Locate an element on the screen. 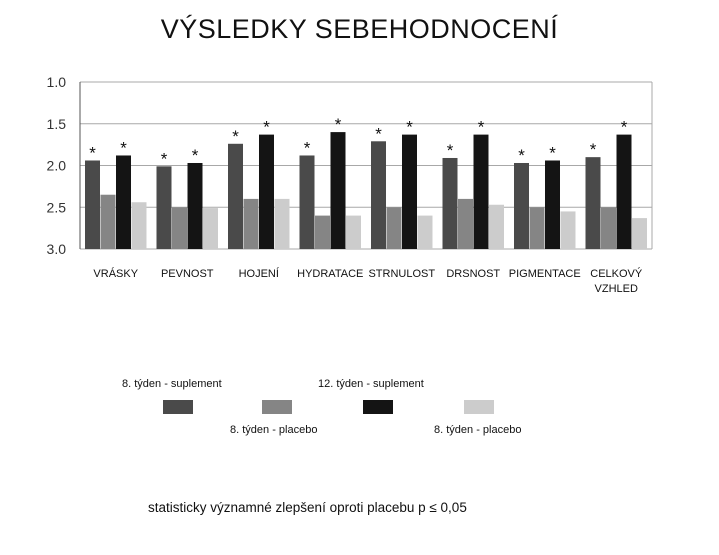  x-tick-label: VZHLED is located at coordinates (616, 289).